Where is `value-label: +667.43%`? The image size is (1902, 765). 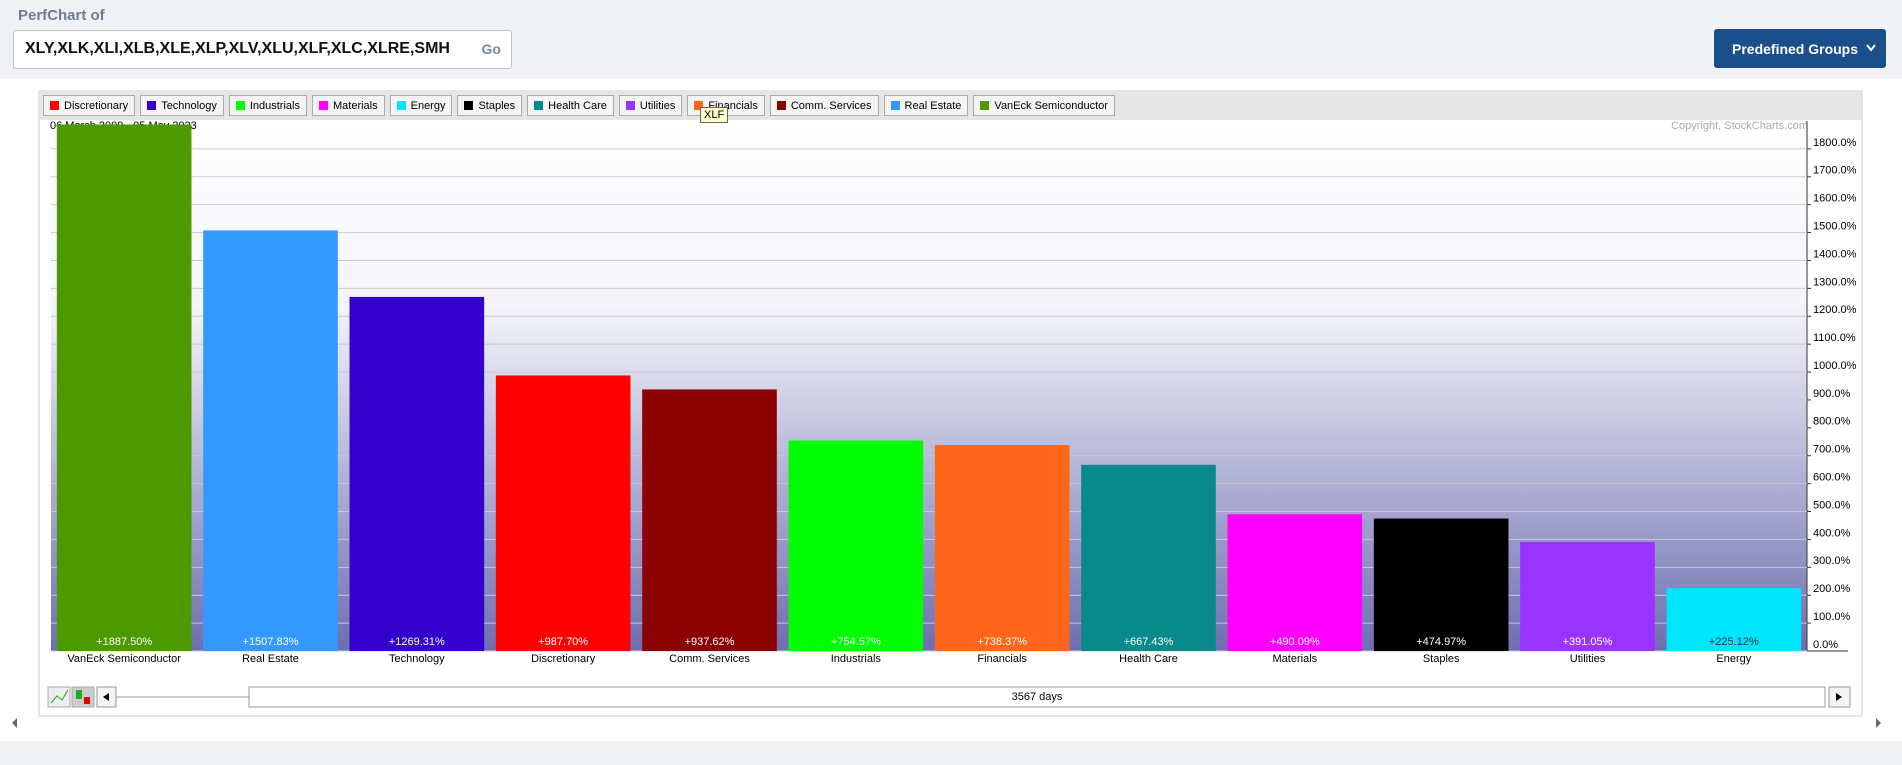
value-label: +667.43% is located at coordinates (1149, 642).